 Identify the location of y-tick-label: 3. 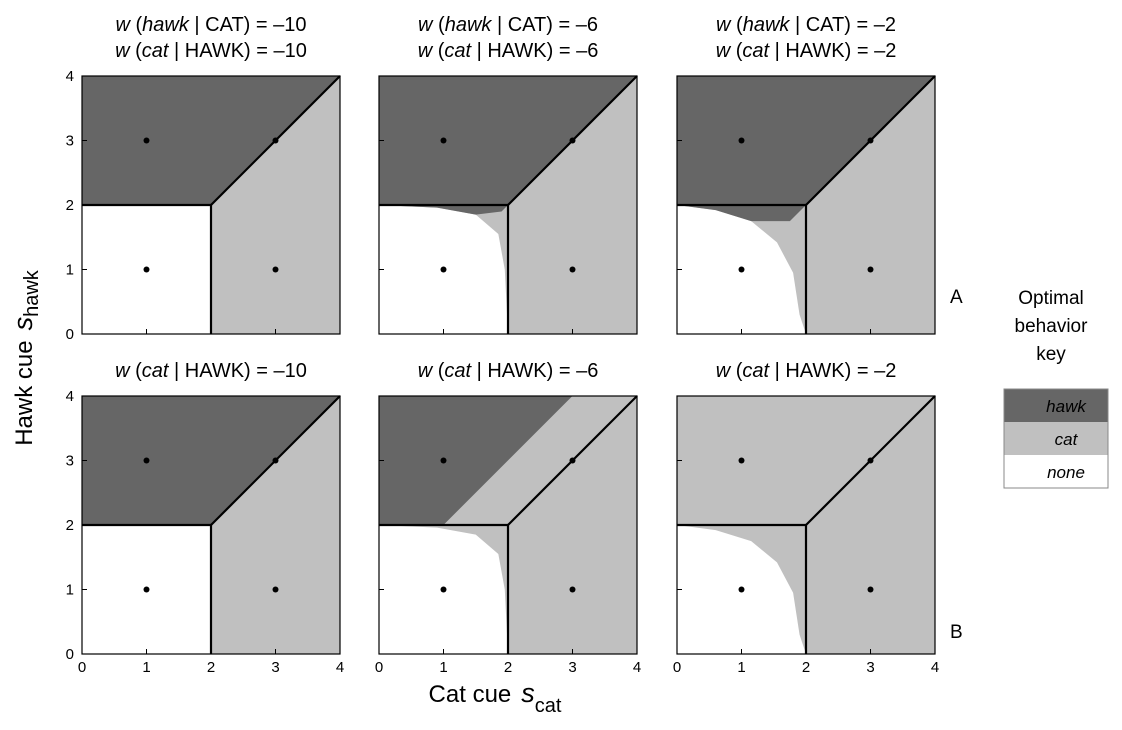
(70, 141).